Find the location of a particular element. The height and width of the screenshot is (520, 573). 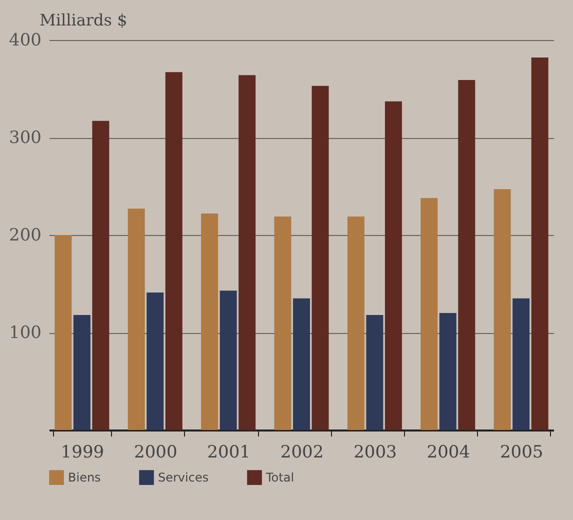

x-tick-label: 2001 is located at coordinates (228, 452).